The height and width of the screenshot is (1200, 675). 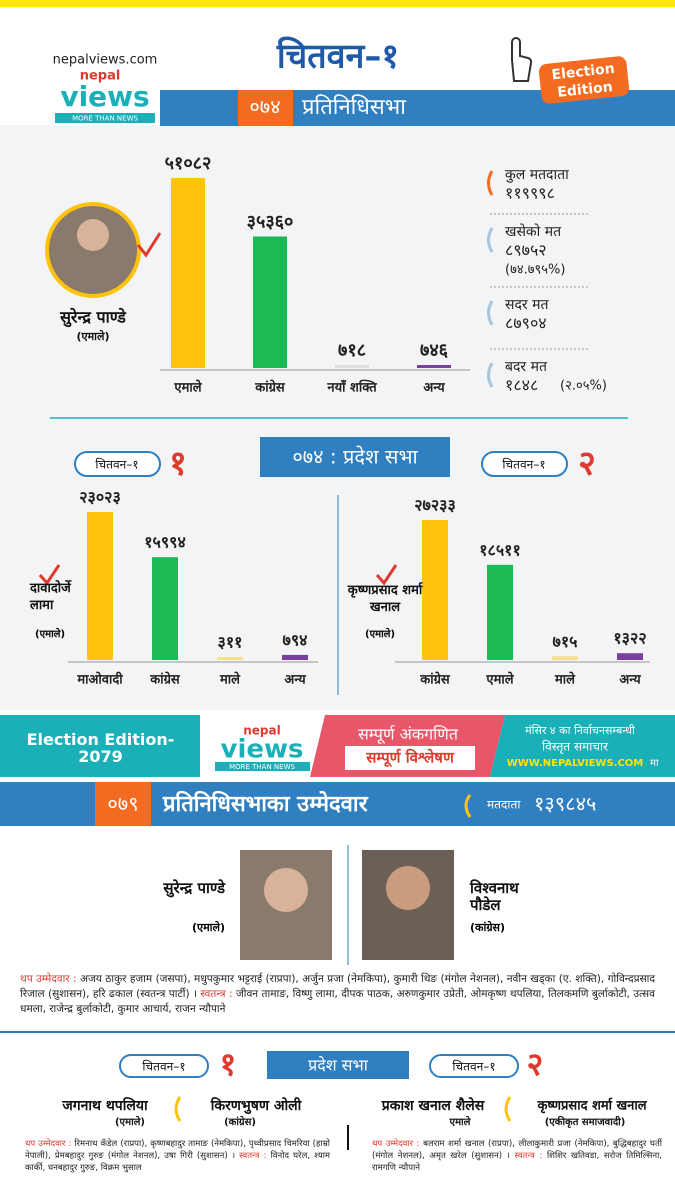 I want to click on value-label: ५१०८२, so click(x=188, y=163).